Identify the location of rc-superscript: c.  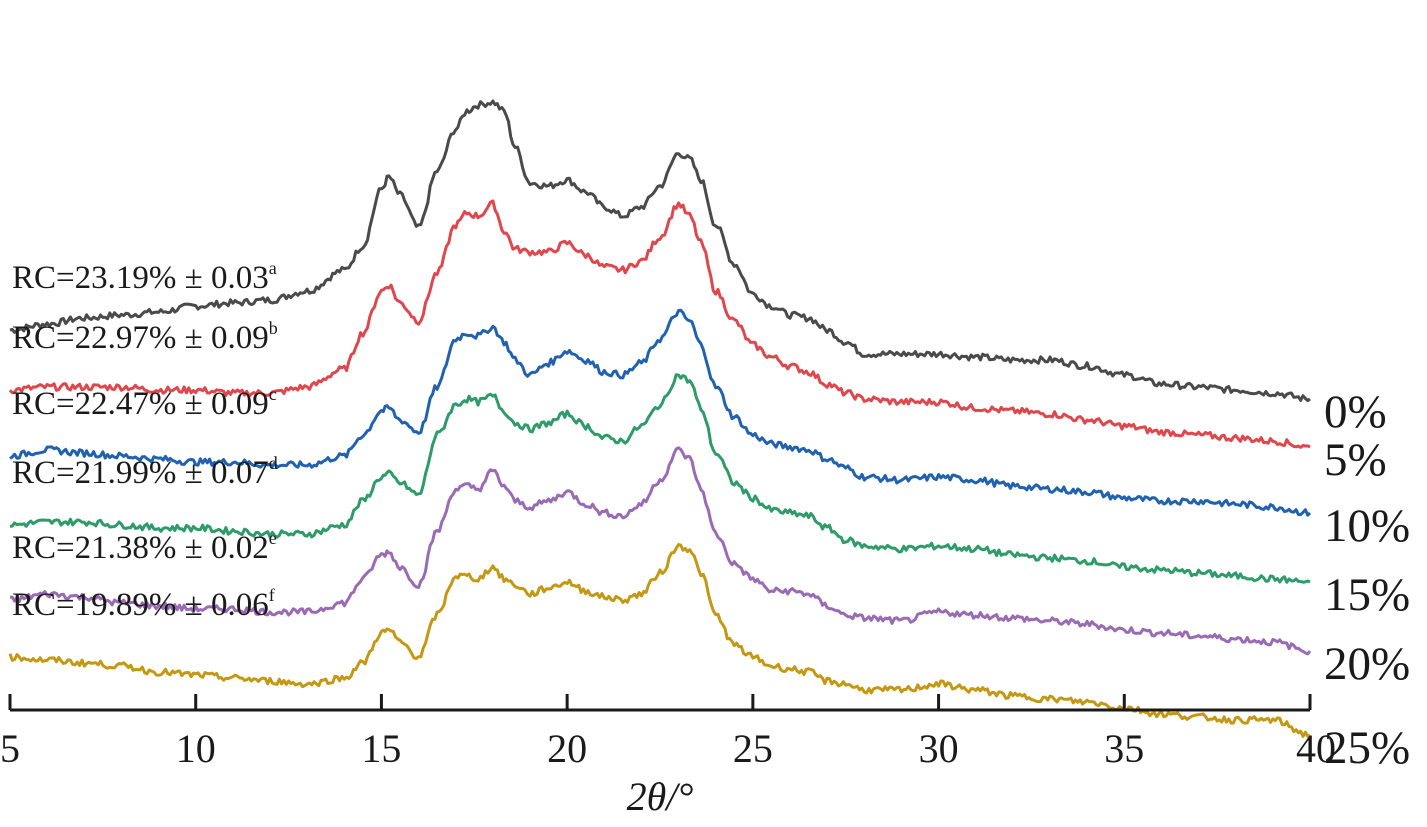
(273, 394).